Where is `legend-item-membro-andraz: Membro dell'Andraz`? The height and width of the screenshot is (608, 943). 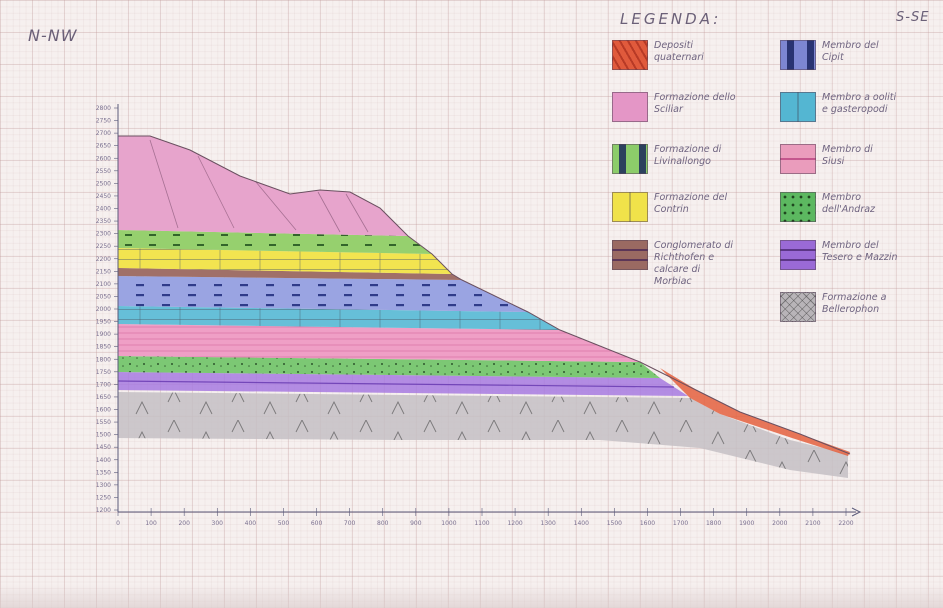 legend-item-membro-andraz: Membro dell'Andraz is located at coordinates (857, 207).